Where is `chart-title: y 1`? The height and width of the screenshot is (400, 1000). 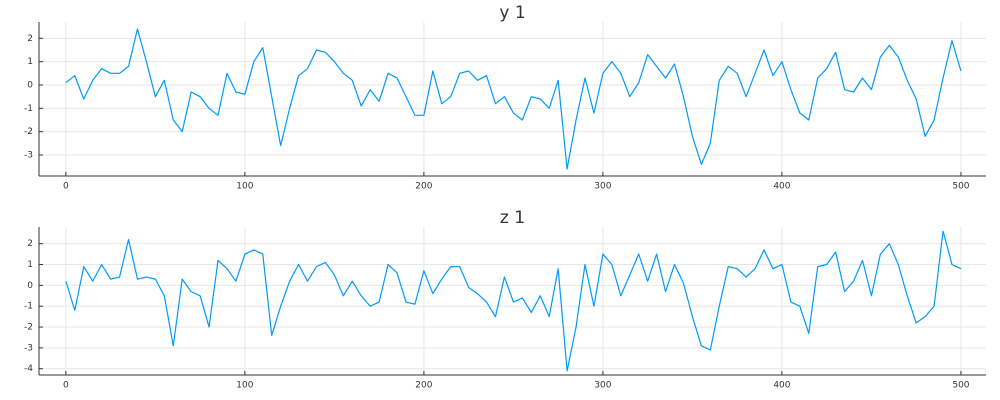
chart-title: y 1 is located at coordinates (512, 13).